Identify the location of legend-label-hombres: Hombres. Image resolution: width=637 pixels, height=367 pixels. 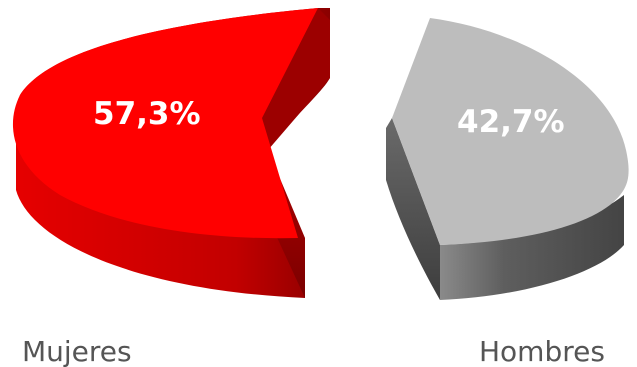
(542, 351).